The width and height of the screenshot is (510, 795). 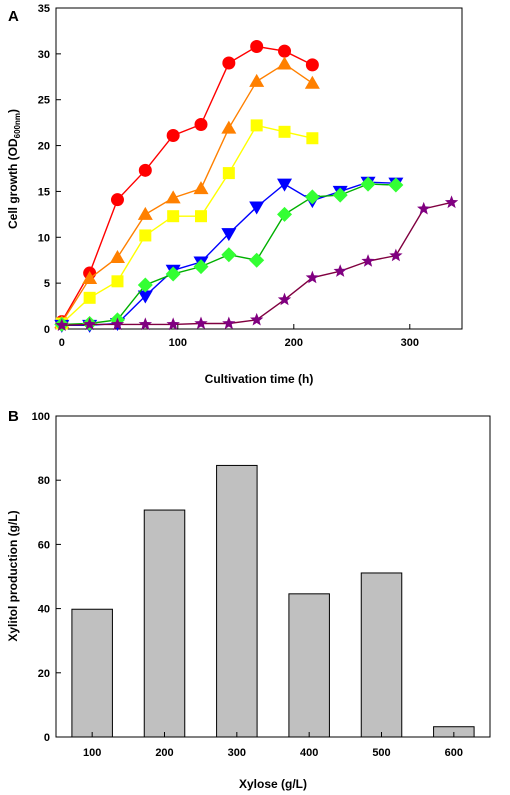 What do you see at coordinates (44, 55) in the screenshot?
I see `y-tick-label: 30` at bounding box center [44, 55].